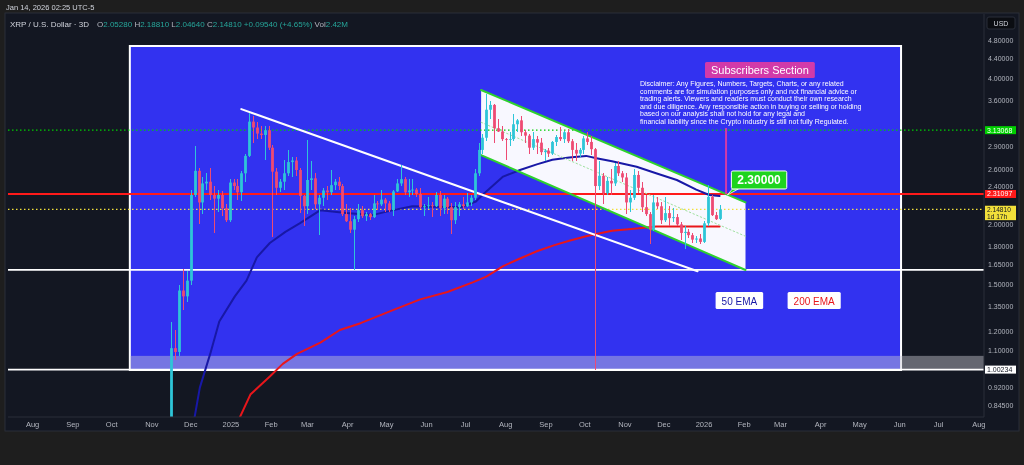 The width and height of the screenshot is (1024, 465). Describe the element at coordinates (222, 24) in the screenshot. I see `text: O2.05280 H2.18810 L2.04640 C2.14810 +0.09540 (+4.65%) Vol2.42M` at that location.